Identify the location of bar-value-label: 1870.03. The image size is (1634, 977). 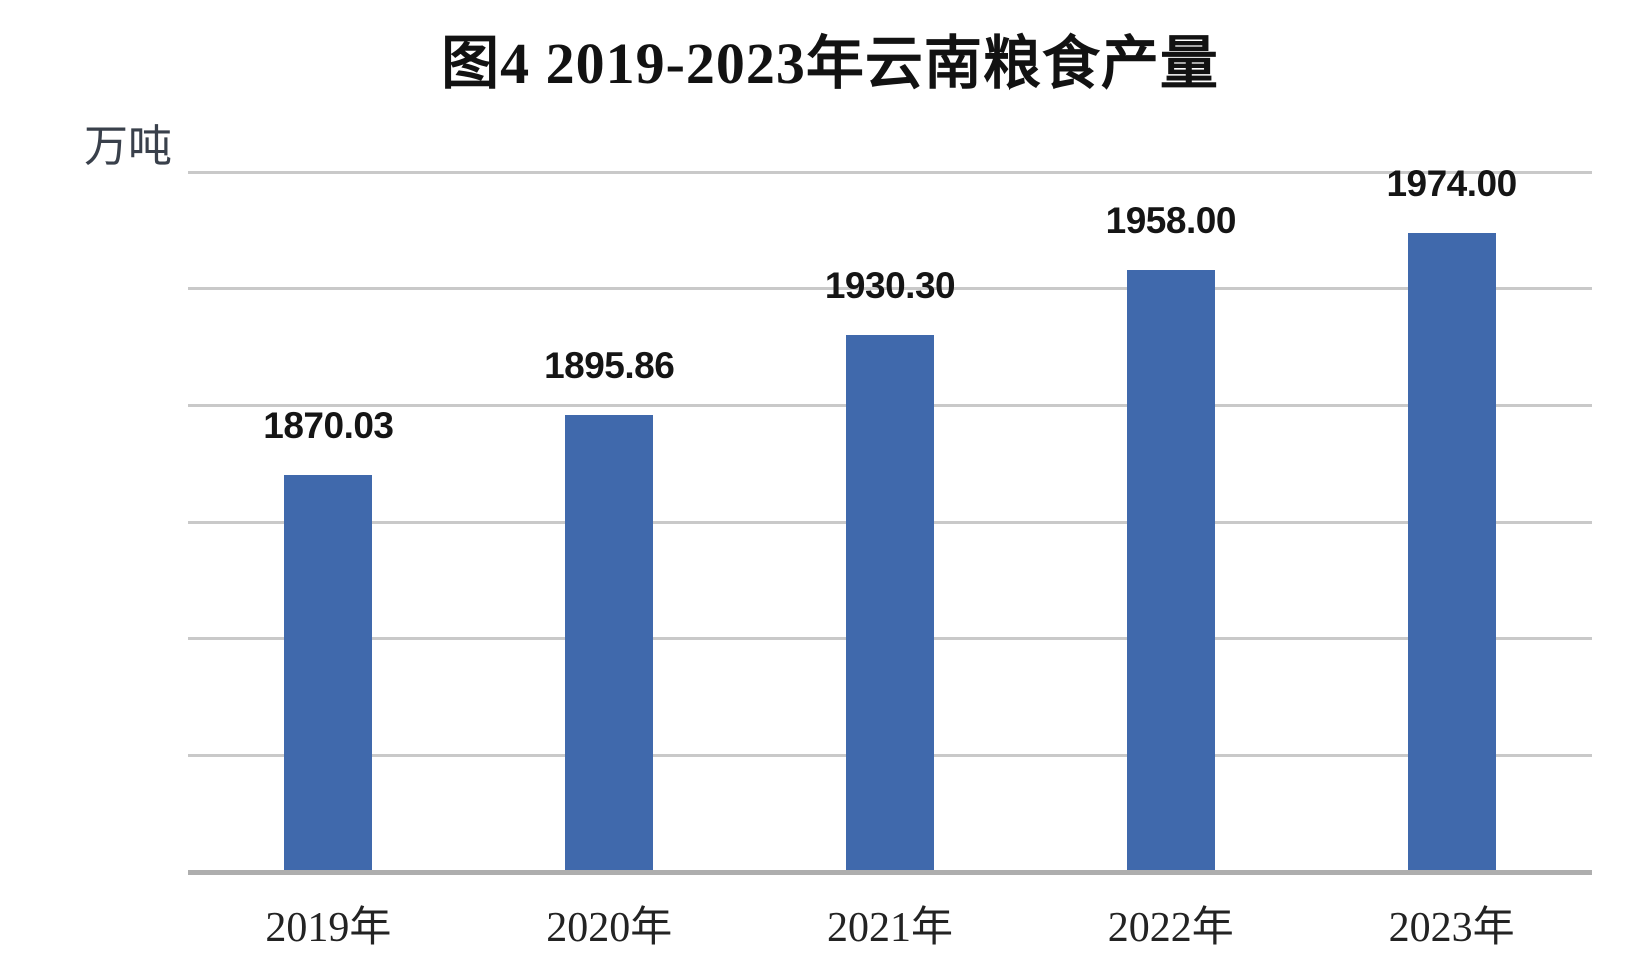
(328, 425).